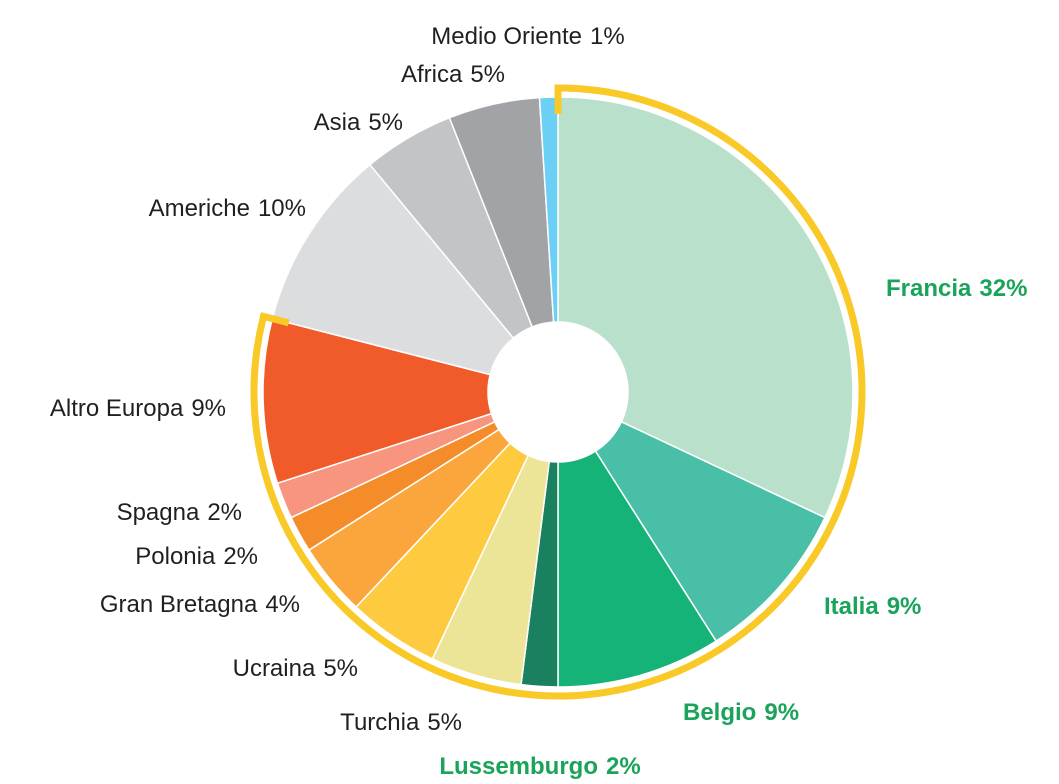 Image resolution: width=1059 pixels, height=784 pixels. I want to click on value-label: 32%, so click(1003, 288).